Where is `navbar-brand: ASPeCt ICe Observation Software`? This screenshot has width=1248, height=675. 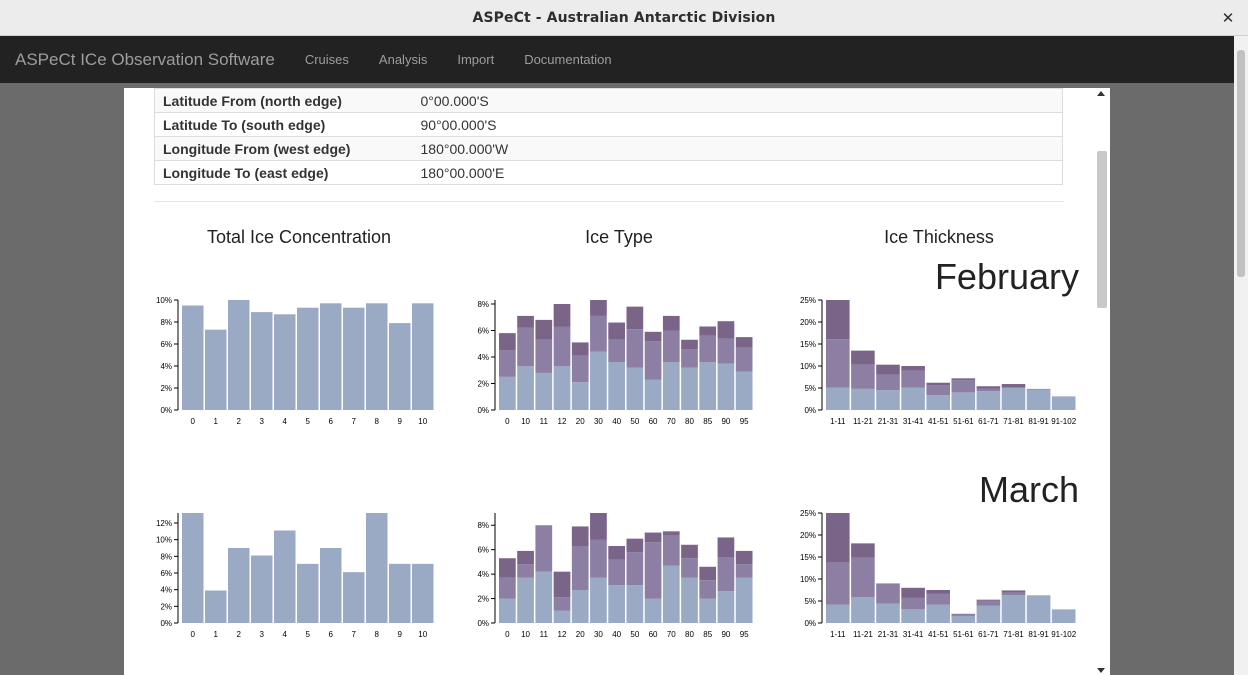 navbar-brand: ASPeCt ICe Observation Software is located at coordinates (145, 59).